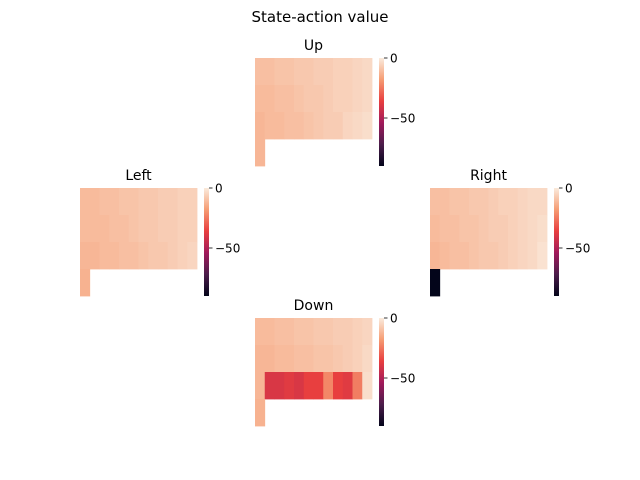  Describe the element at coordinates (138, 176) in the screenshot. I see `panel-title: Left` at that location.